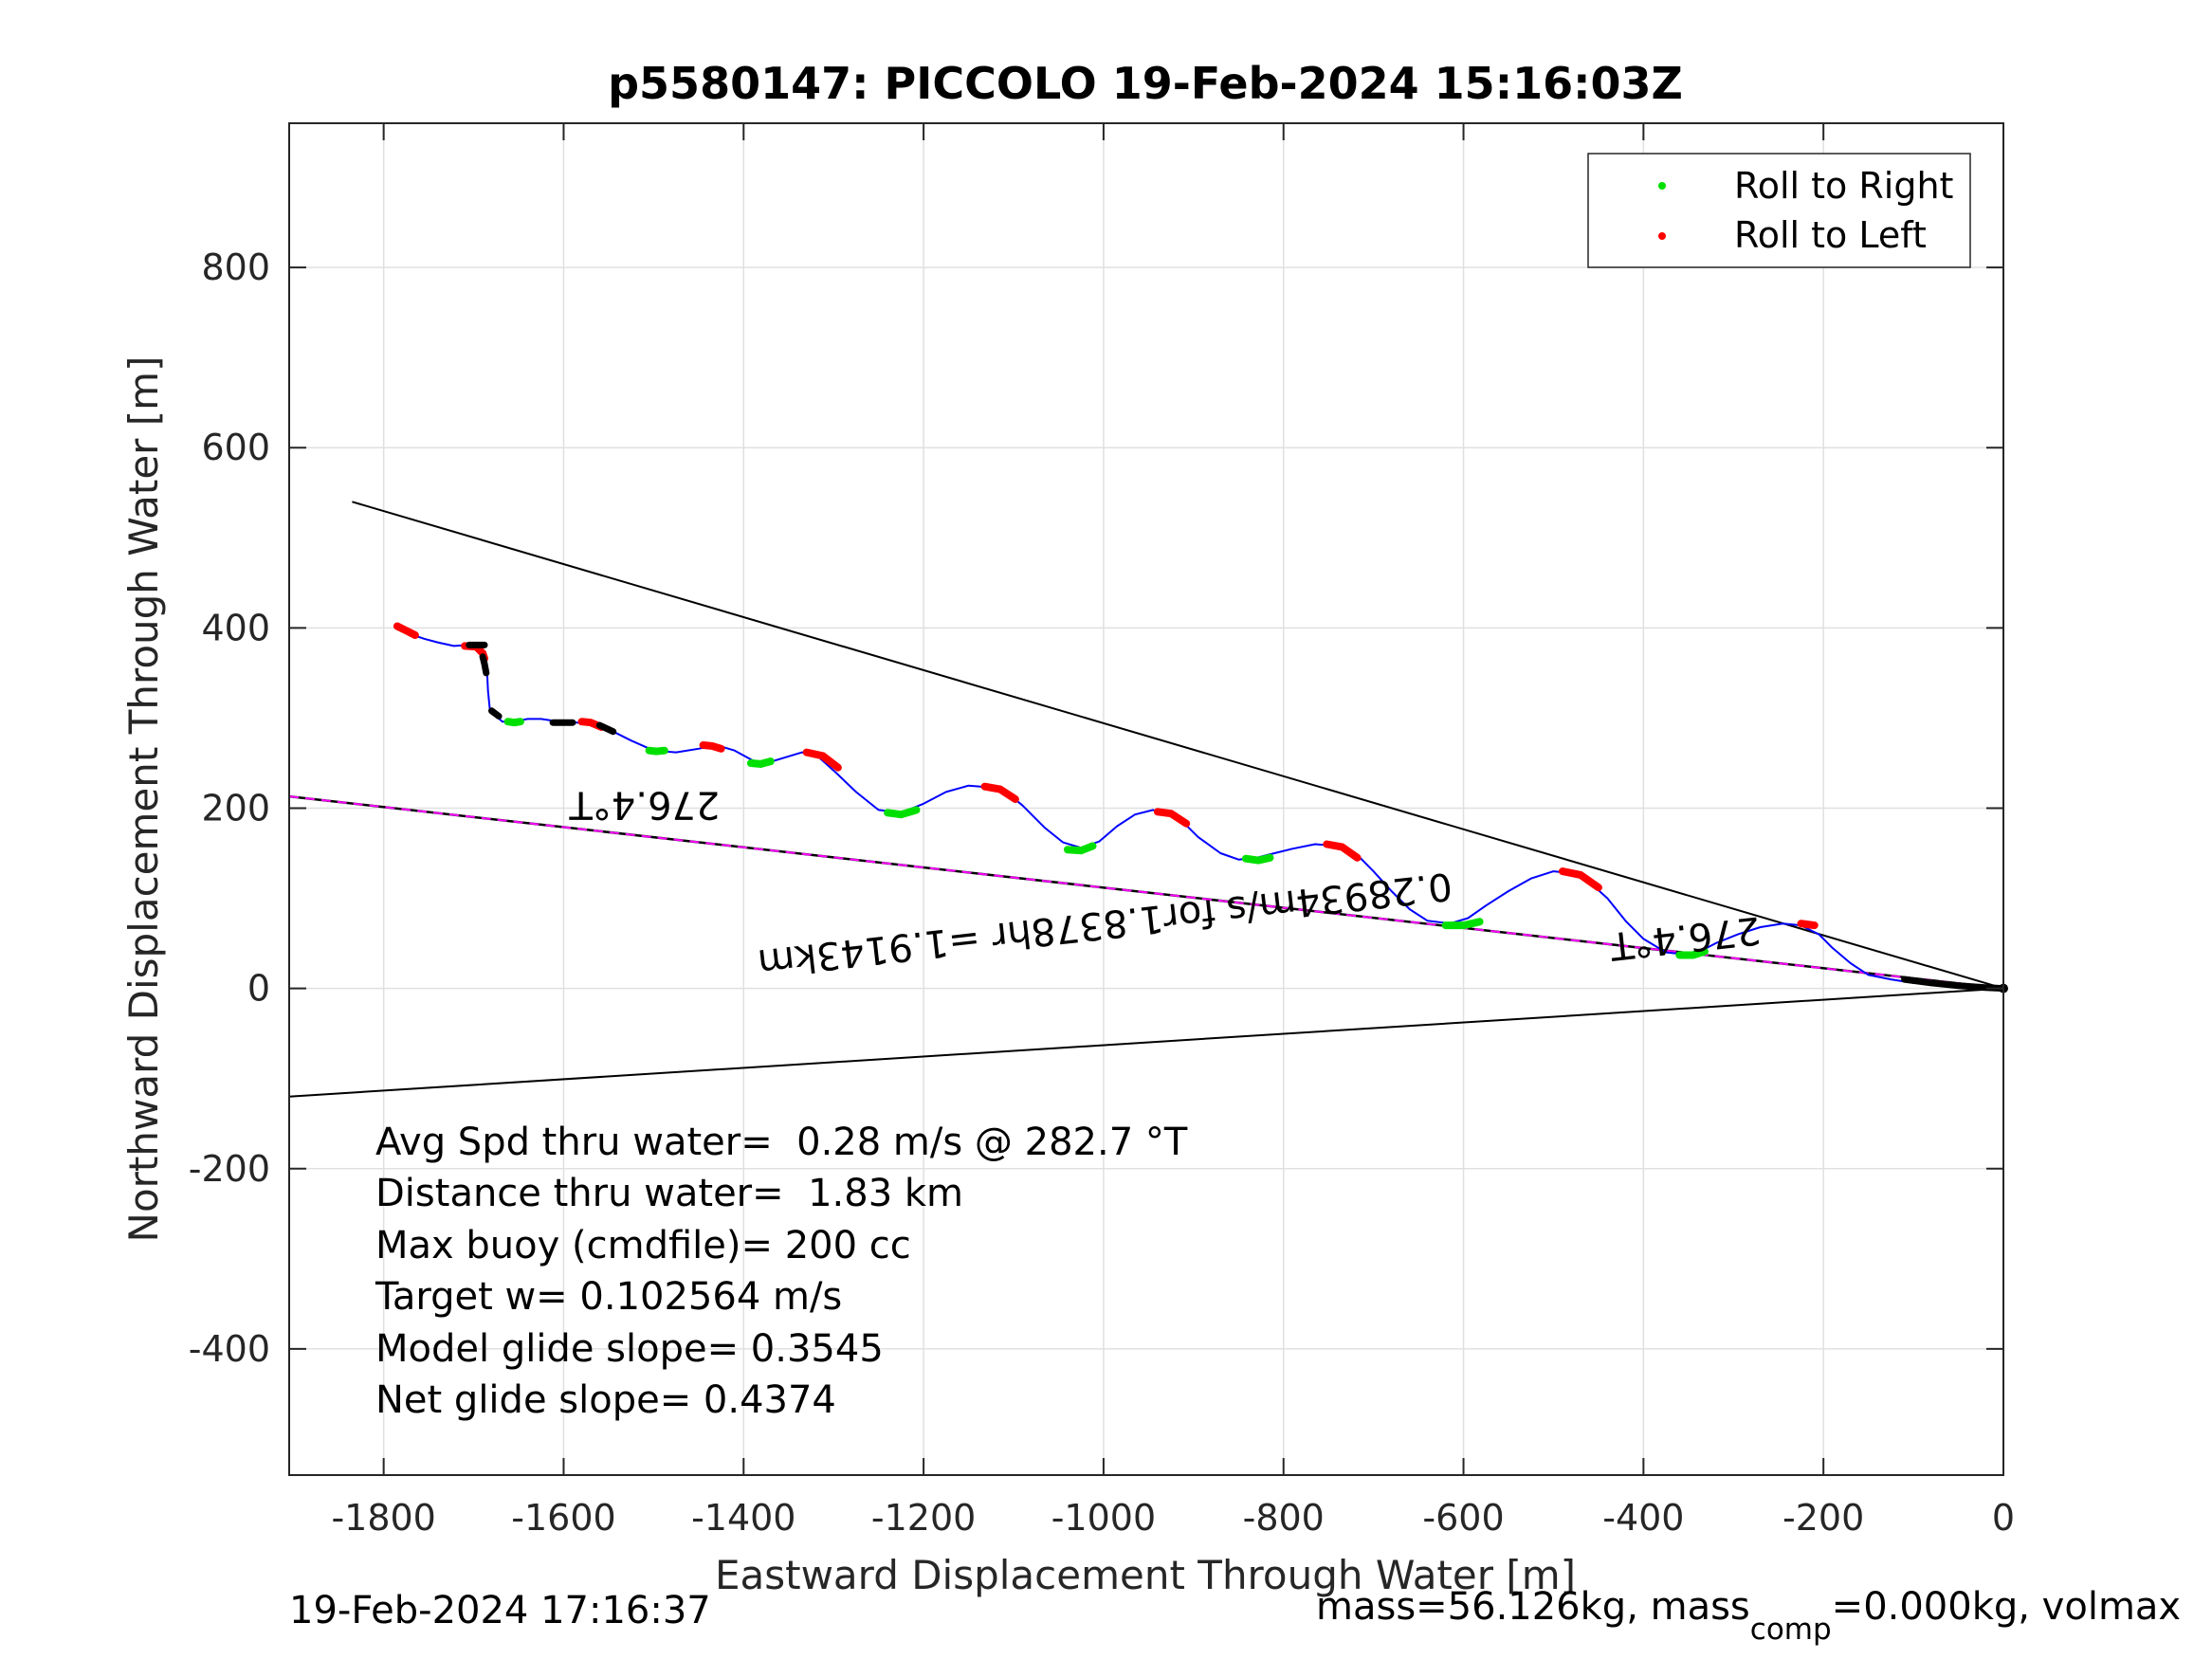 The width and height of the screenshot is (2212, 1659). Describe the element at coordinates (923, 1518) in the screenshot. I see `x-tick-label: -1200` at that location.